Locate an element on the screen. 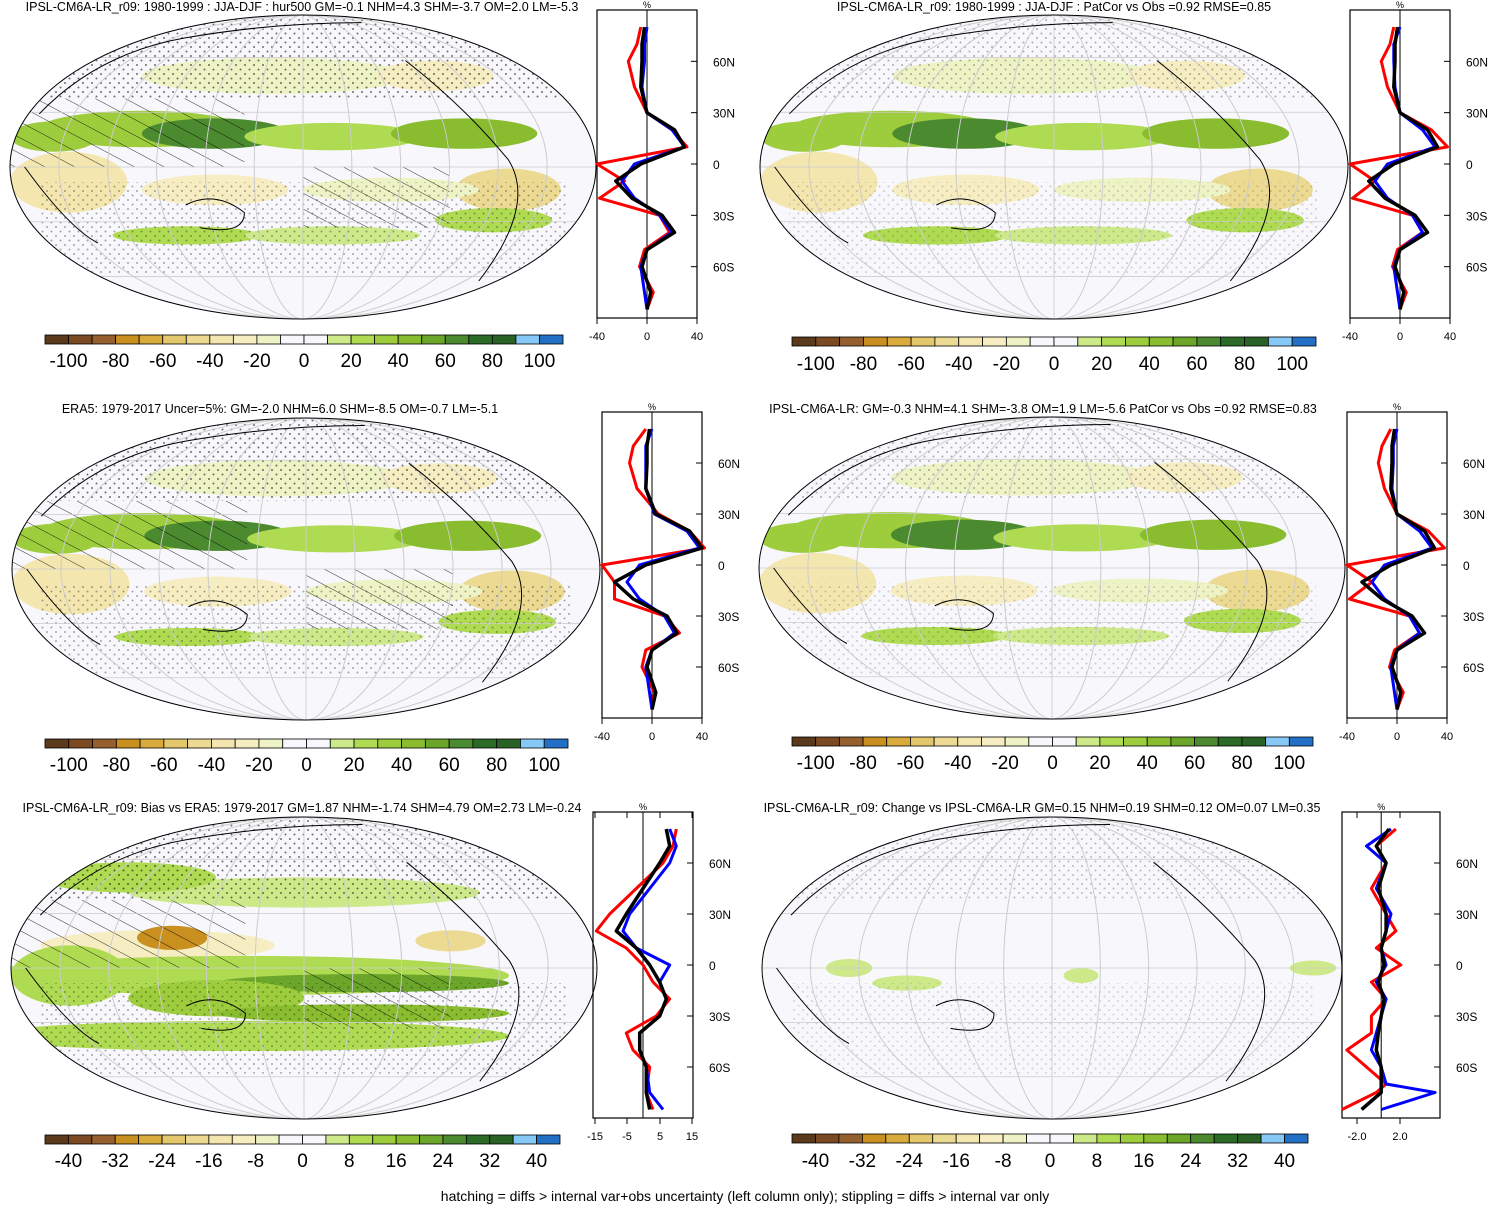  profile-xlabel: % is located at coordinates (647, 5).